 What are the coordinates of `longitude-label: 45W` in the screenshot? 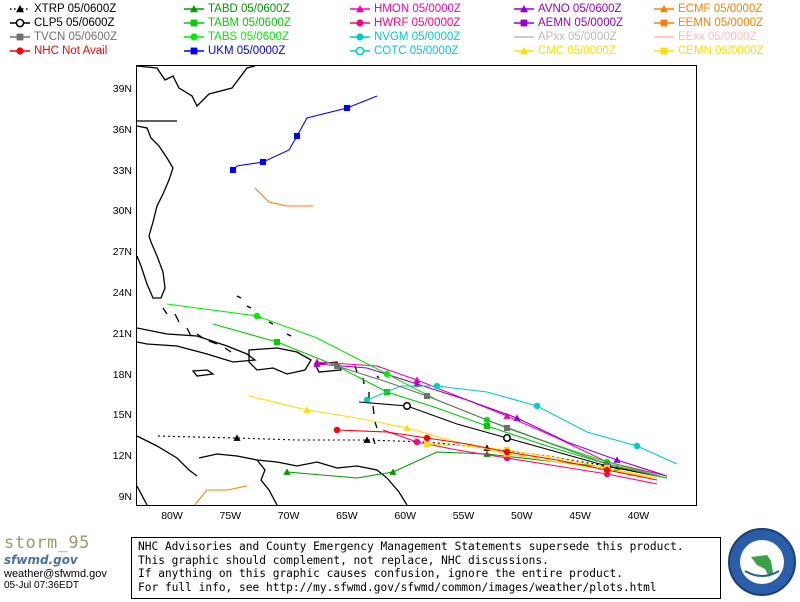 It's located at (580, 516).